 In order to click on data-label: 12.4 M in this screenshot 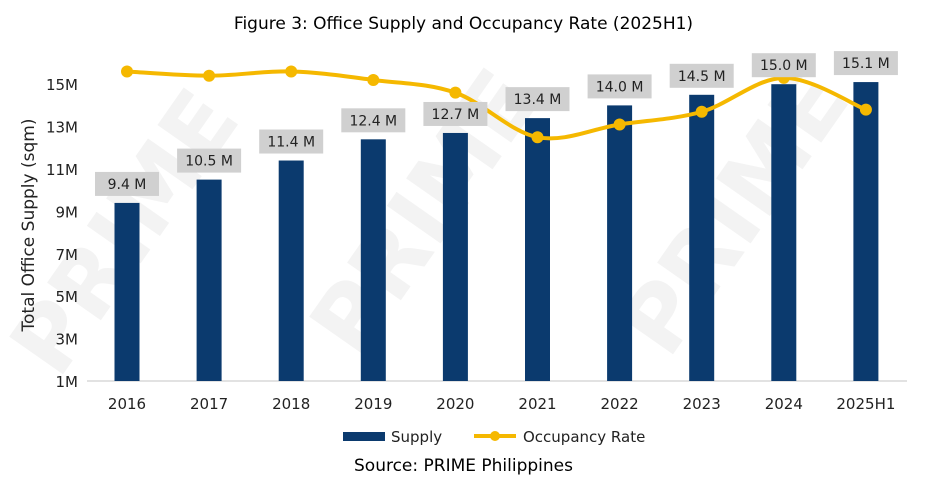, I will do `click(373, 121)`.